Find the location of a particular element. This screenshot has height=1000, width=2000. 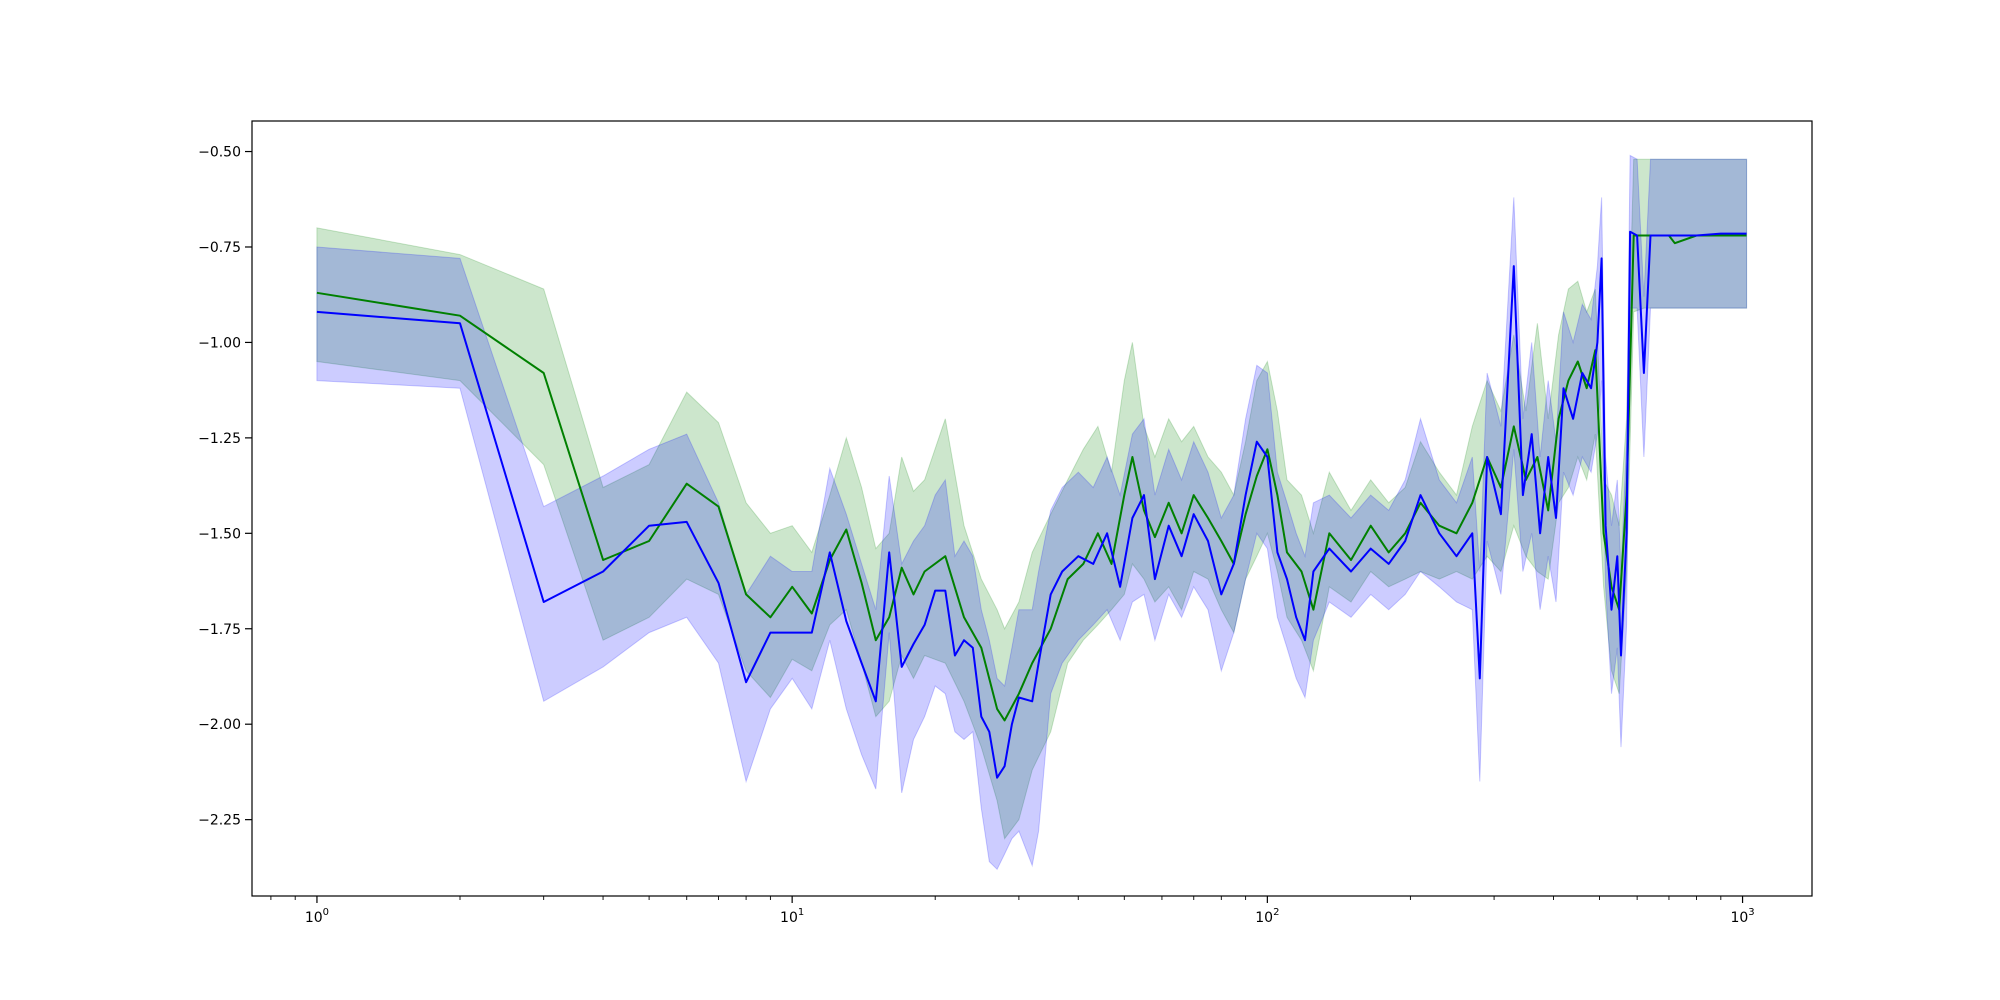

y-tick-label: −1.75 is located at coordinates (219, 630).